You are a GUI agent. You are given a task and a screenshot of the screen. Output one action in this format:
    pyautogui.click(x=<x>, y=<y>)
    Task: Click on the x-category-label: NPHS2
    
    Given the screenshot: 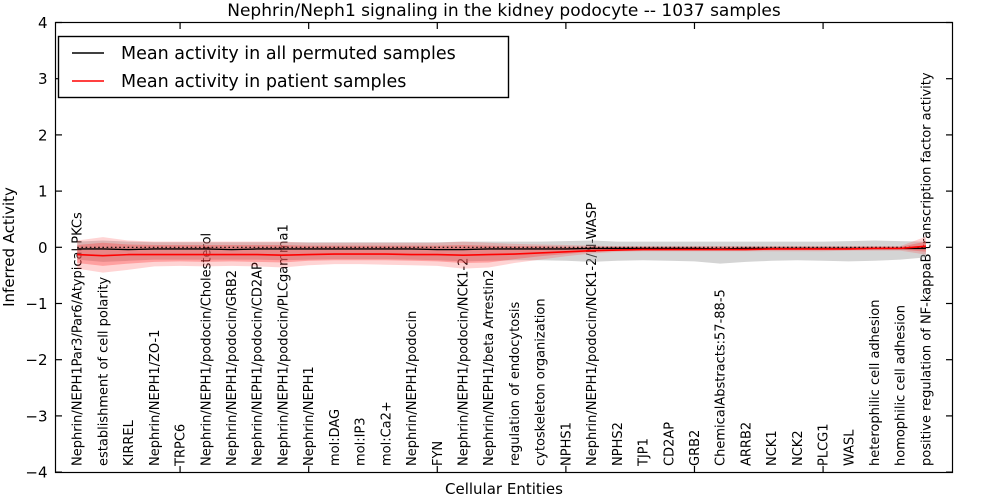 What is the action you would take?
    pyautogui.click(x=618, y=444)
    